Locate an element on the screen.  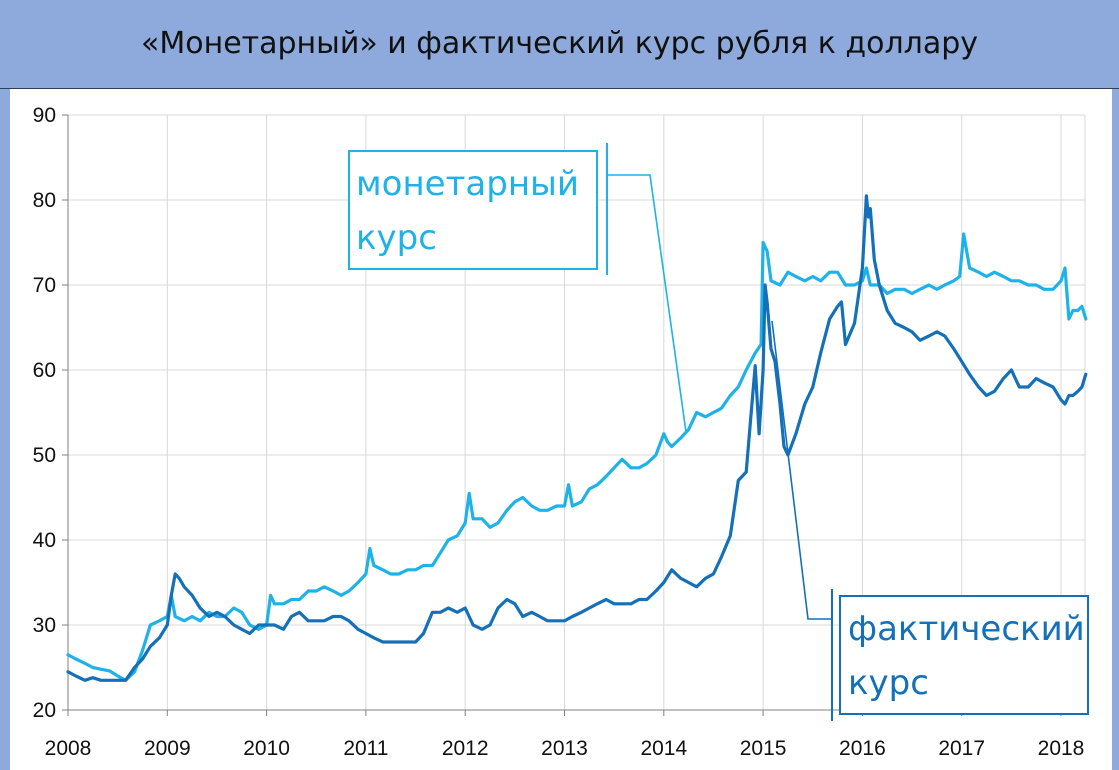
y-tick-label: 20 is located at coordinates (44, 710).